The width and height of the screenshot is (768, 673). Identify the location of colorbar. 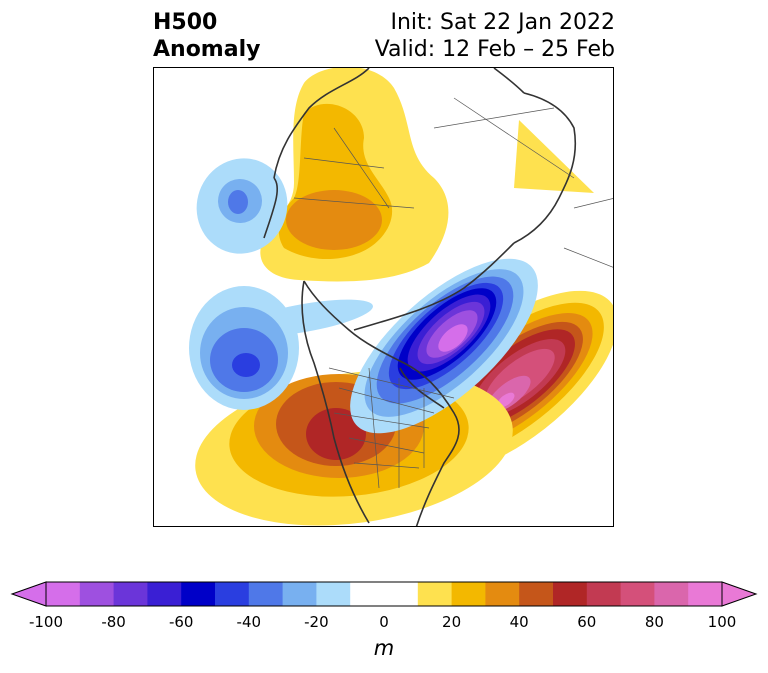
(384, 594).